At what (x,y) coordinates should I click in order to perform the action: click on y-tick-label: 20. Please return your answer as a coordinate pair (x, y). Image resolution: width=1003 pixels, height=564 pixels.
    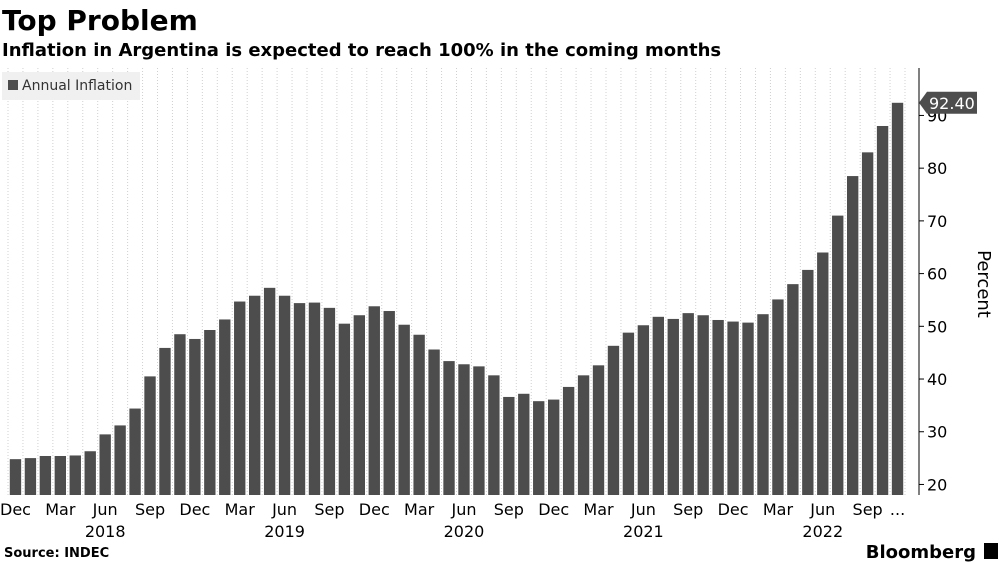
    Looking at the image, I should click on (937, 484).